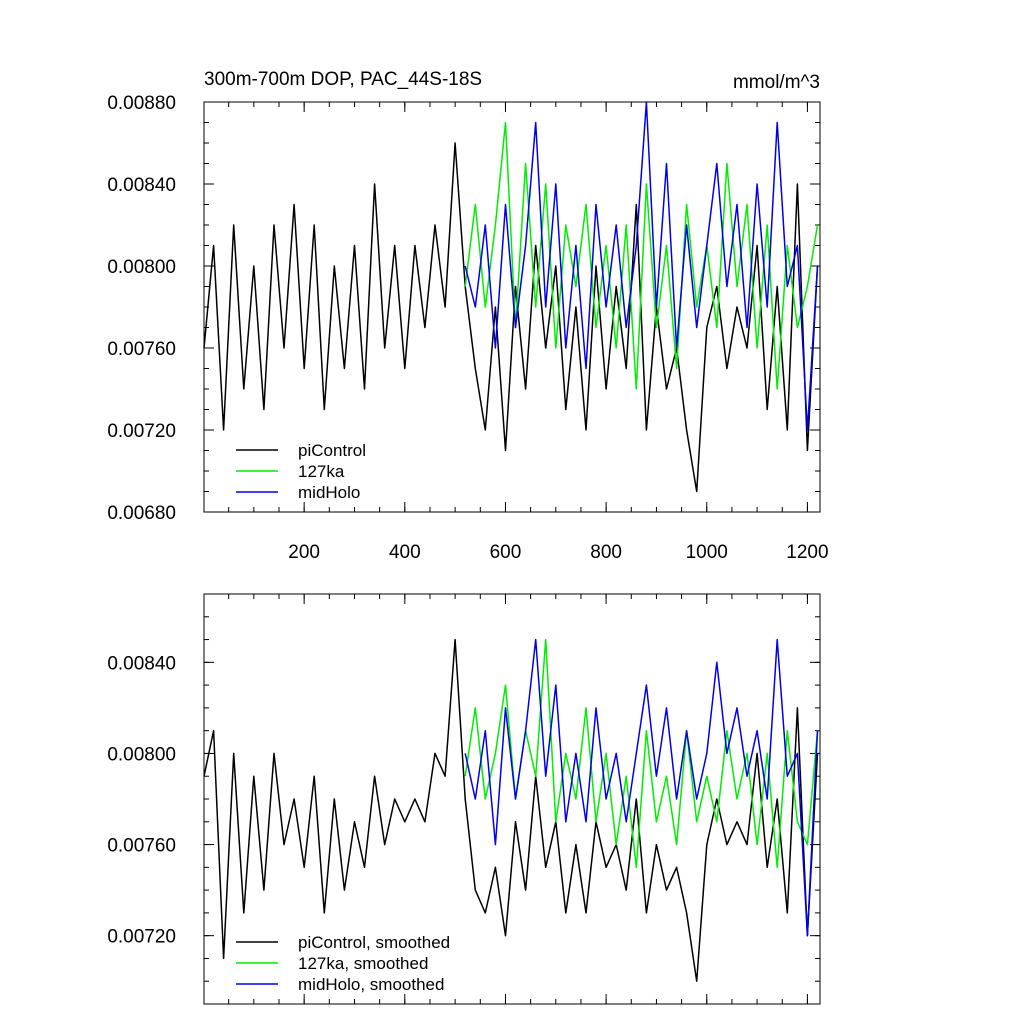 The width and height of the screenshot is (1024, 1024). Describe the element at coordinates (807, 552) in the screenshot. I see `x-tick-label: 1200` at that location.